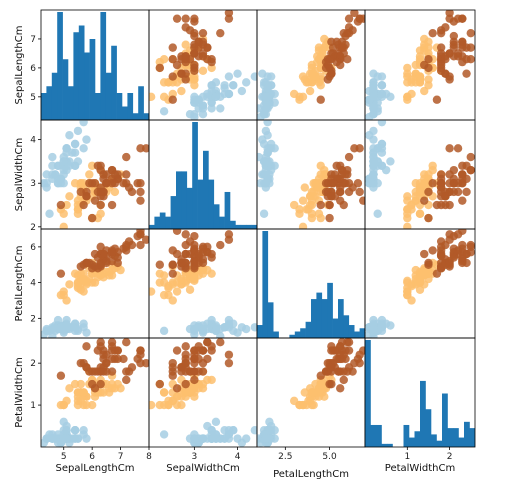  What do you see at coordinates (203, 65) in the screenshot?
I see `panel-SepalLengthCm-vs-SepalWidthCm` at bounding box center [203, 65].